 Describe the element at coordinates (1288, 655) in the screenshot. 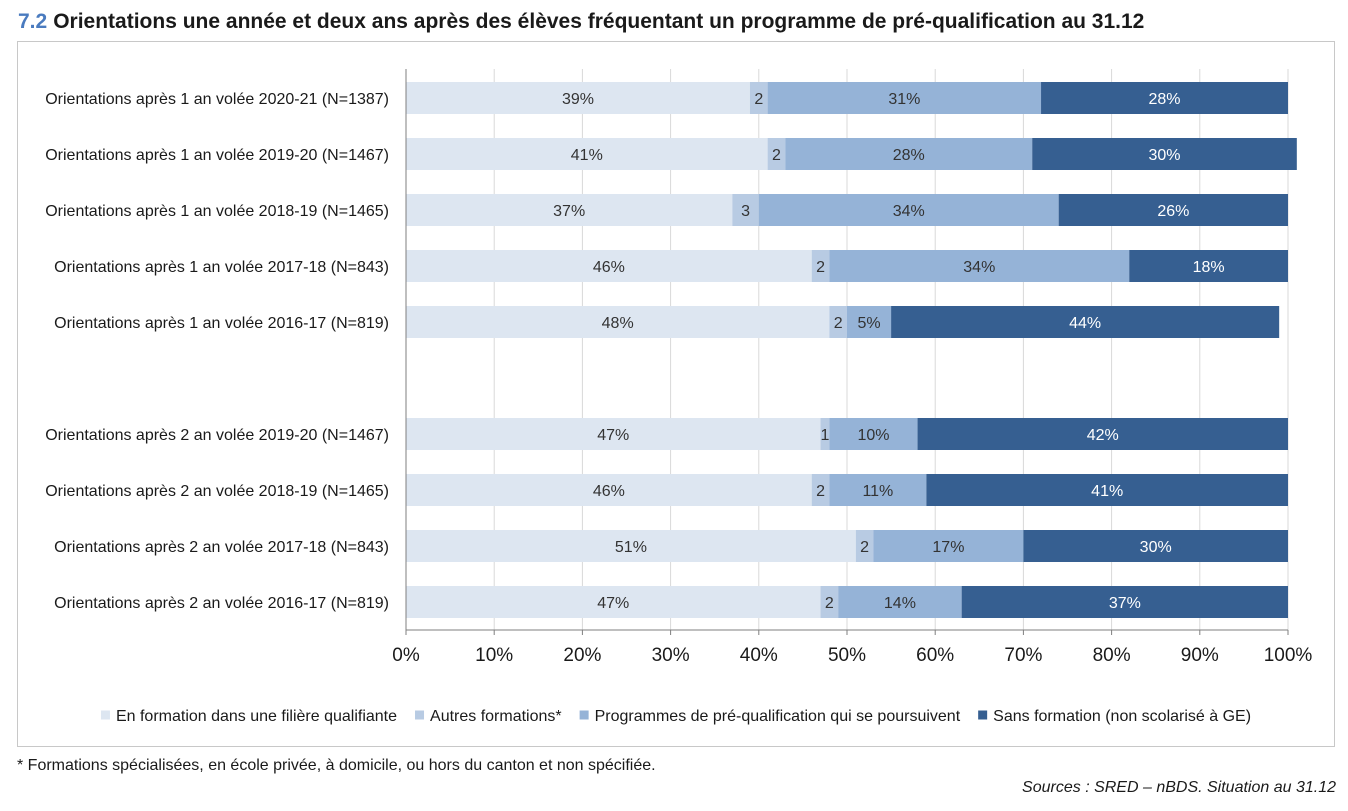

I see `x-tick-label: 100%` at that location.